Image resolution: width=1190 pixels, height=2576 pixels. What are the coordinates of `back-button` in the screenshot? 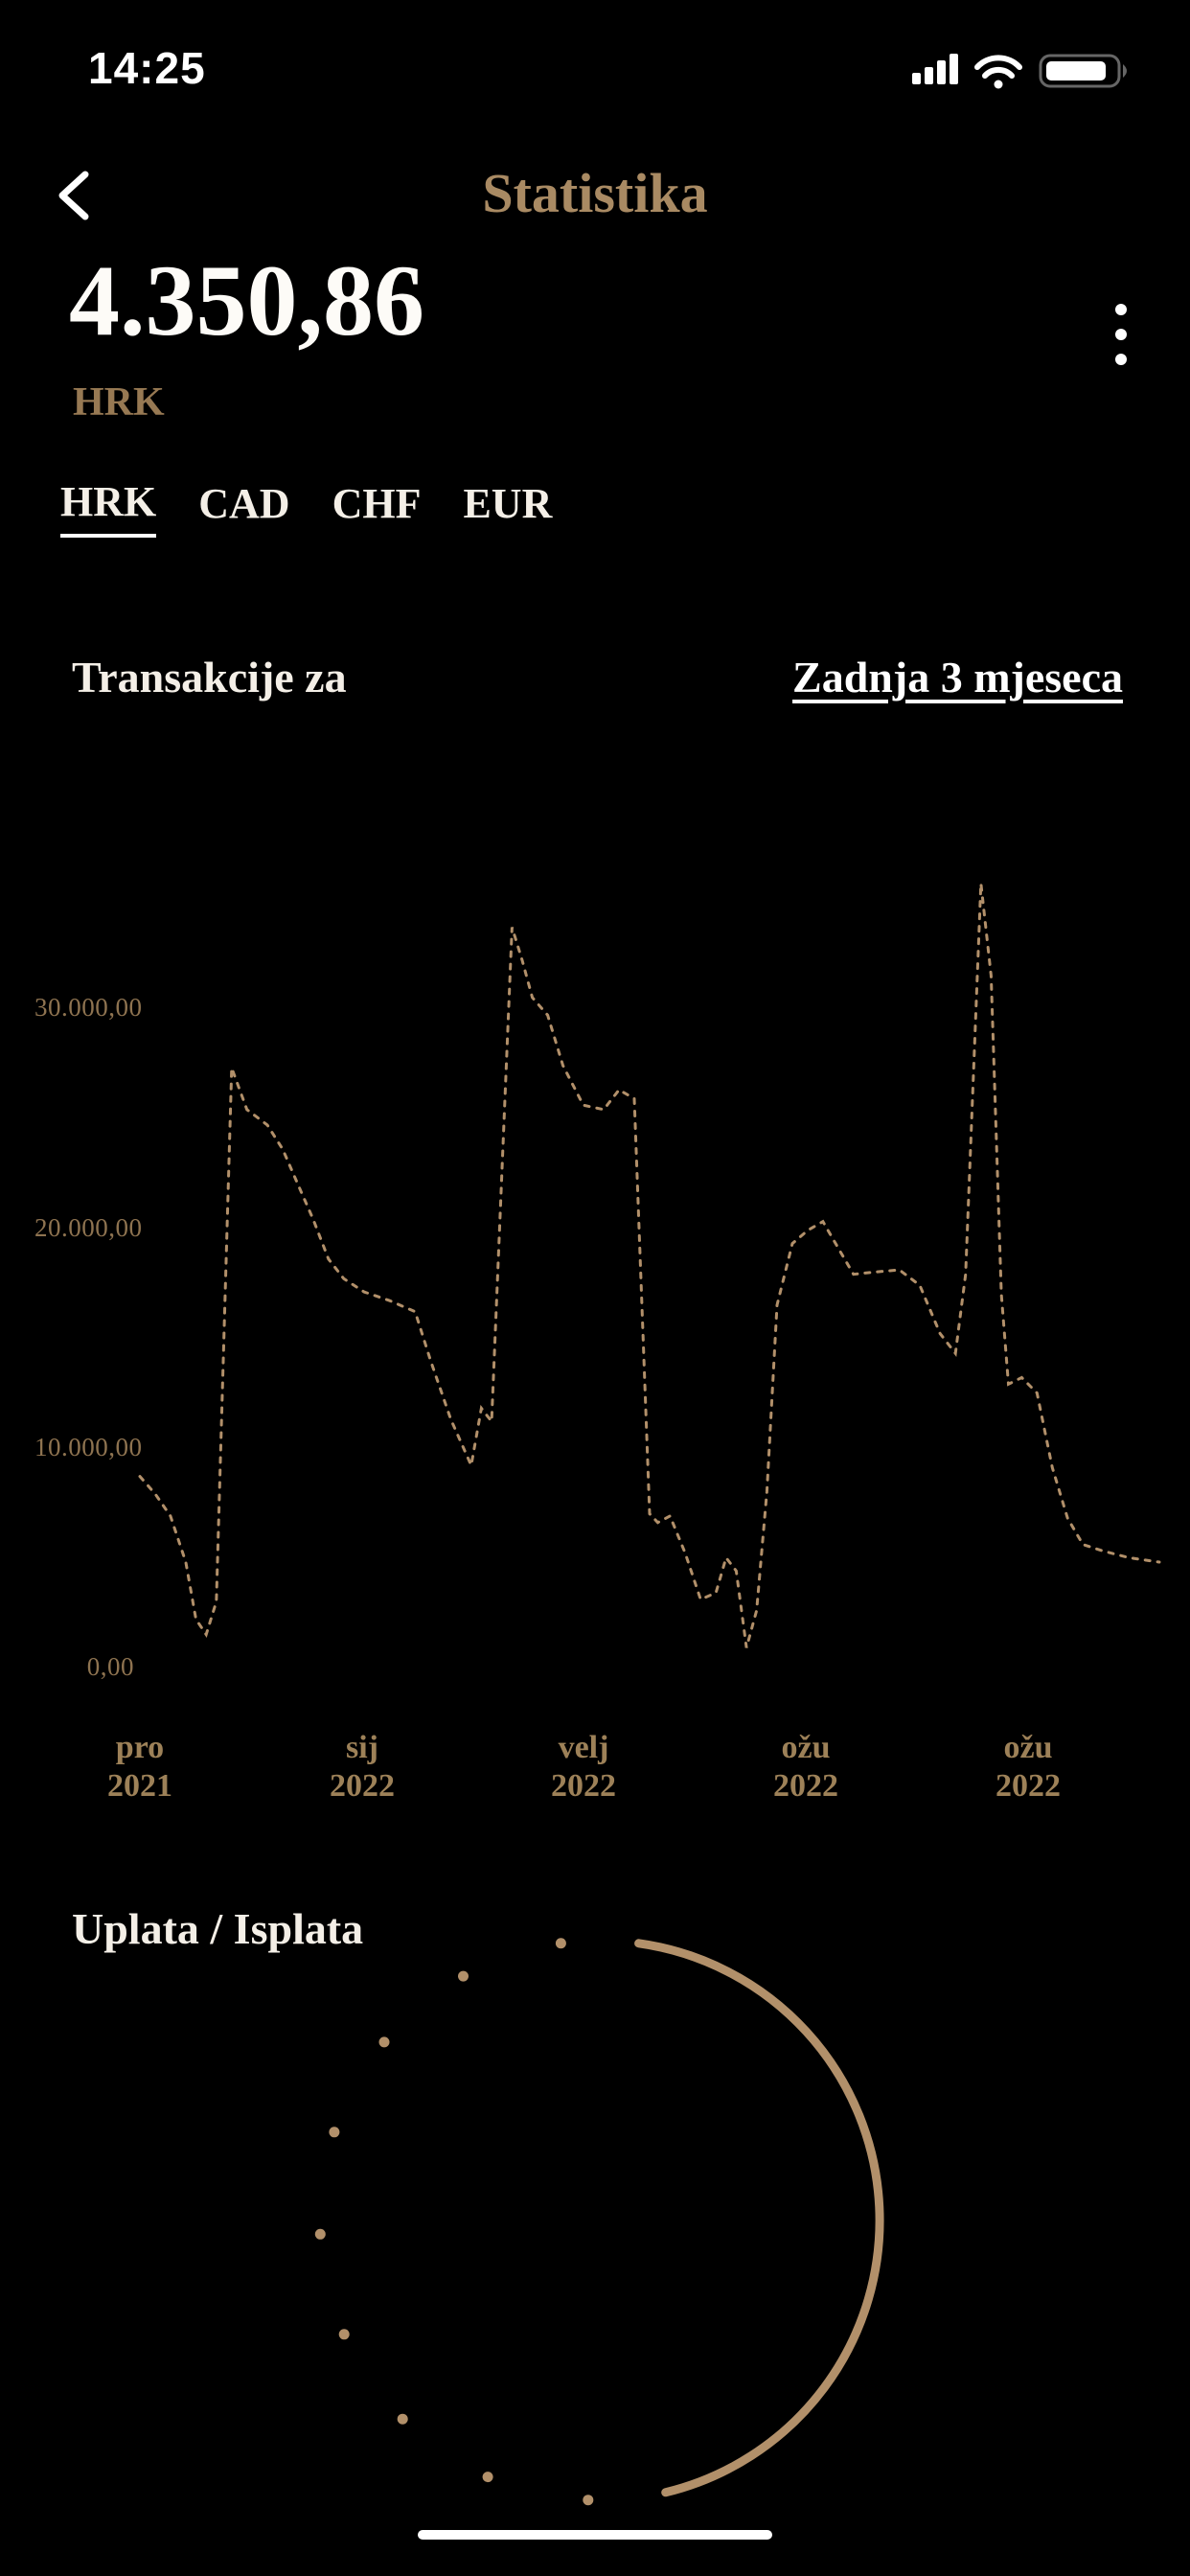 It's located at (76, 196).